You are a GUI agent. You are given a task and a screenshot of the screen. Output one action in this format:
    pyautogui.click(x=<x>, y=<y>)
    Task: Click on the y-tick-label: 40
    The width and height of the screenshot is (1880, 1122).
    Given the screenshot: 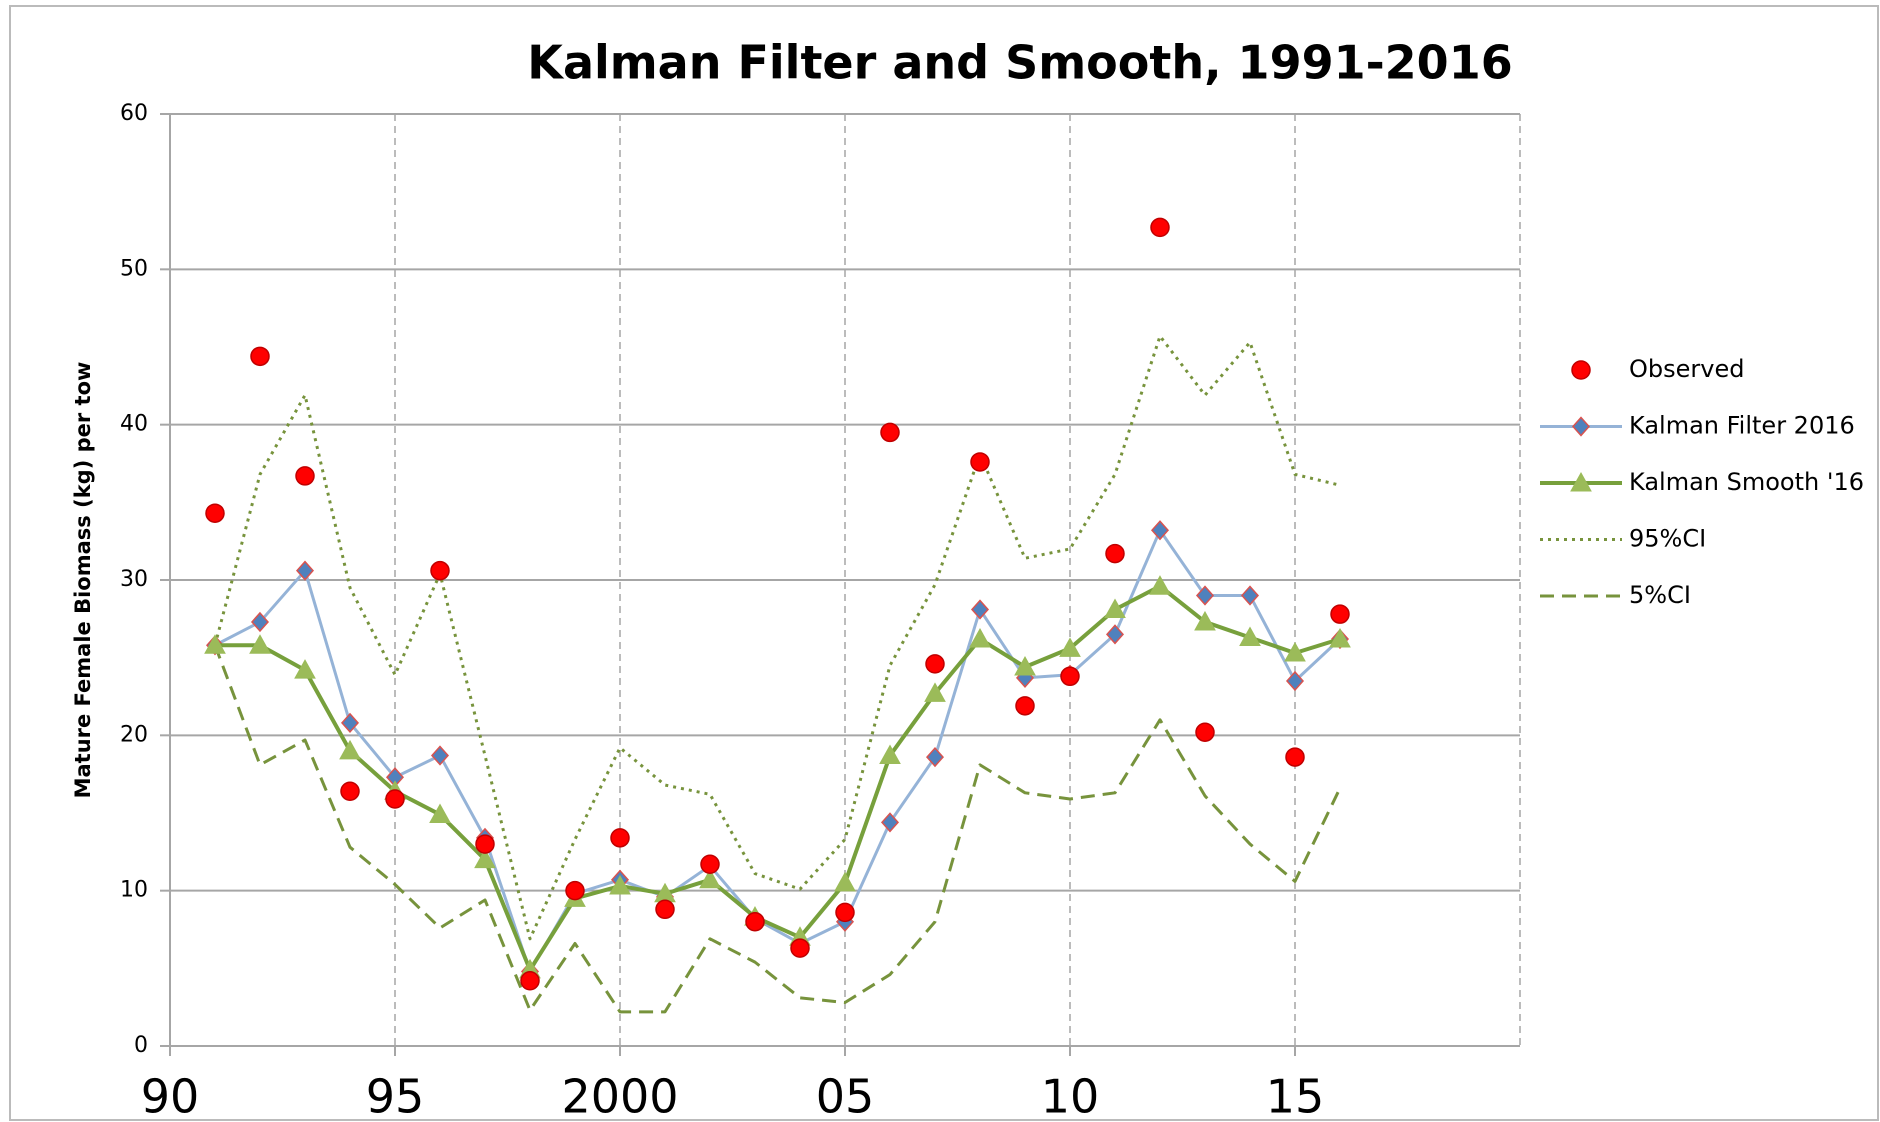 What is the action you would take?
    pyautogui.click(x=134, y=424)
    